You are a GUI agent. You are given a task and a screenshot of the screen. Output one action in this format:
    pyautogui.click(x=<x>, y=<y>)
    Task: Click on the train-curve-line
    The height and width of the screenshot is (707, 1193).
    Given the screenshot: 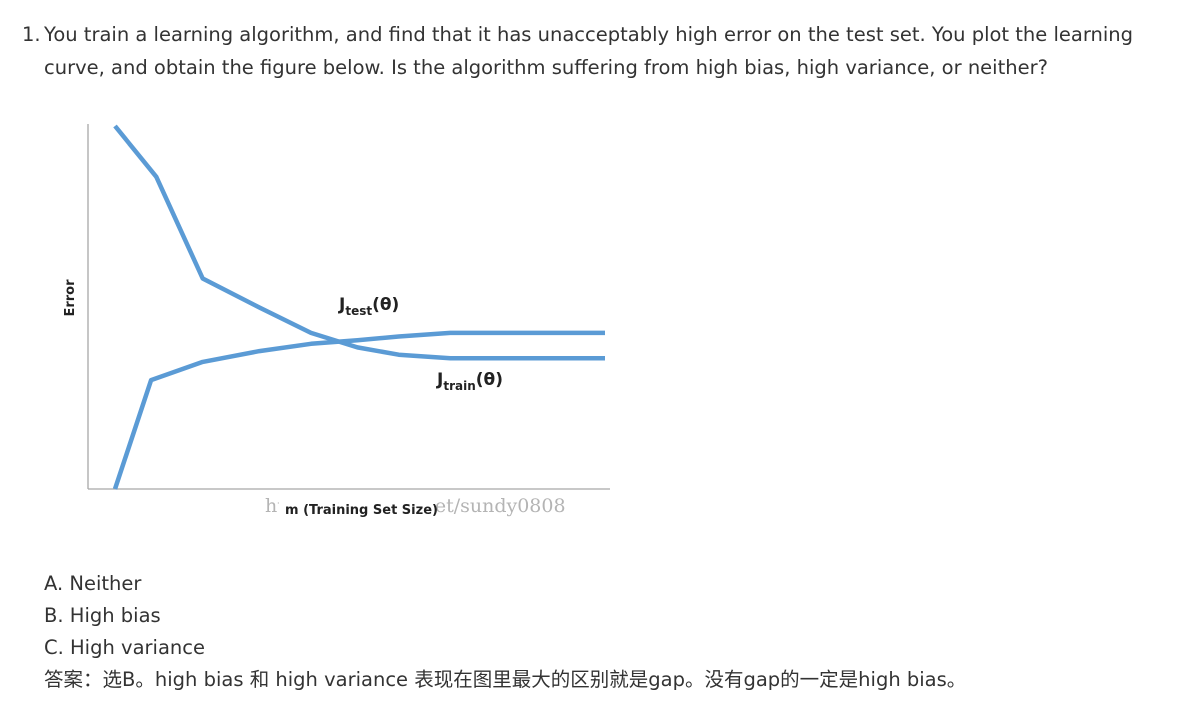 What is the action you would take?
    pyautogui.click(x=358, y=410)
    